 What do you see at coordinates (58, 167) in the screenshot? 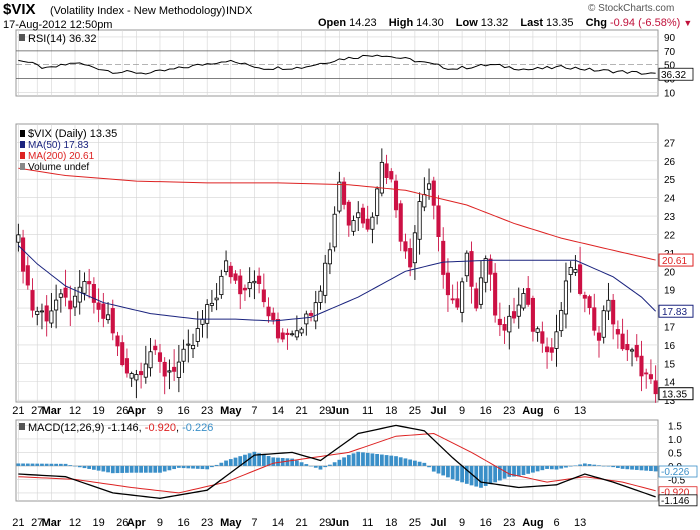
I see `price-legend-item: Volume undef` at bounding box center [58, 167].